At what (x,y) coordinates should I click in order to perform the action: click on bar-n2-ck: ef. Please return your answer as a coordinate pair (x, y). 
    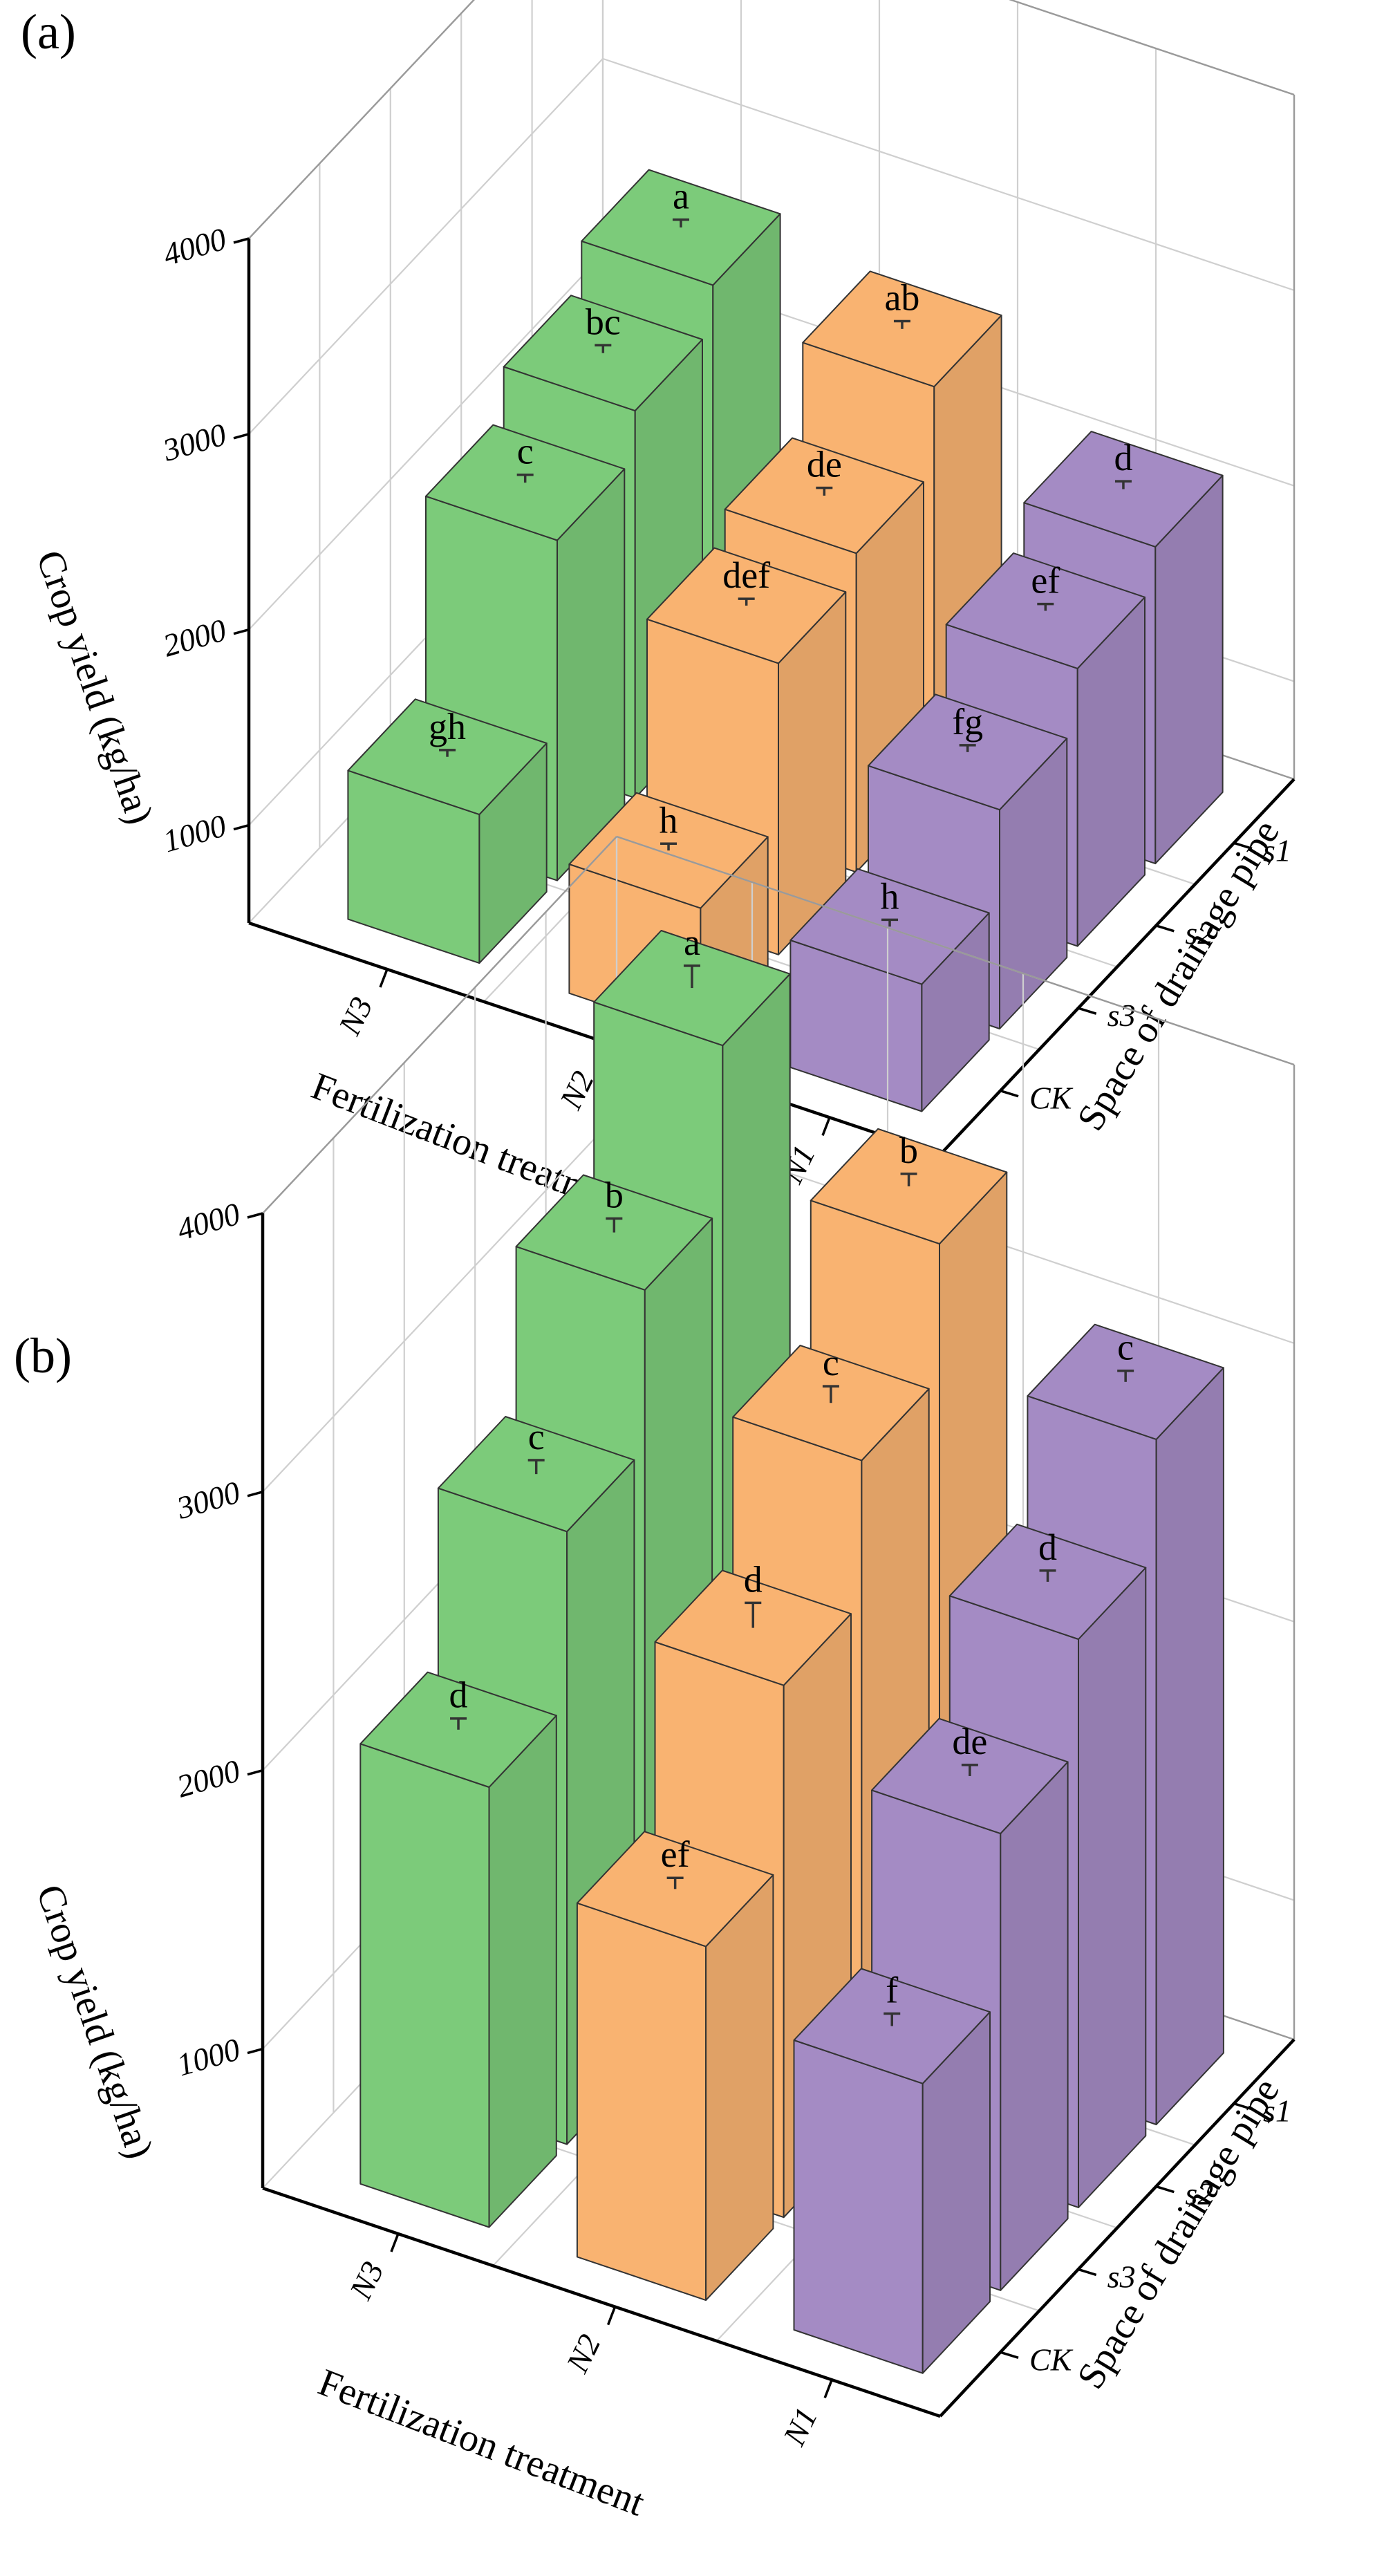
    Looking at the image, I should click on (675, 2066).